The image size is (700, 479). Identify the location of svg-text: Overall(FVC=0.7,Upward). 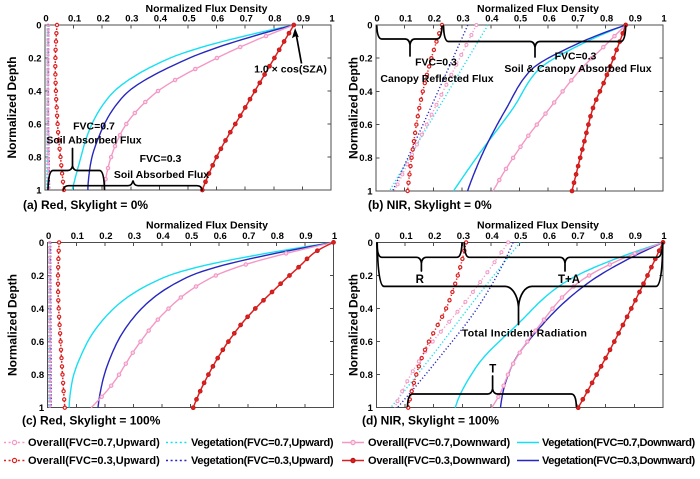
(94, 443).